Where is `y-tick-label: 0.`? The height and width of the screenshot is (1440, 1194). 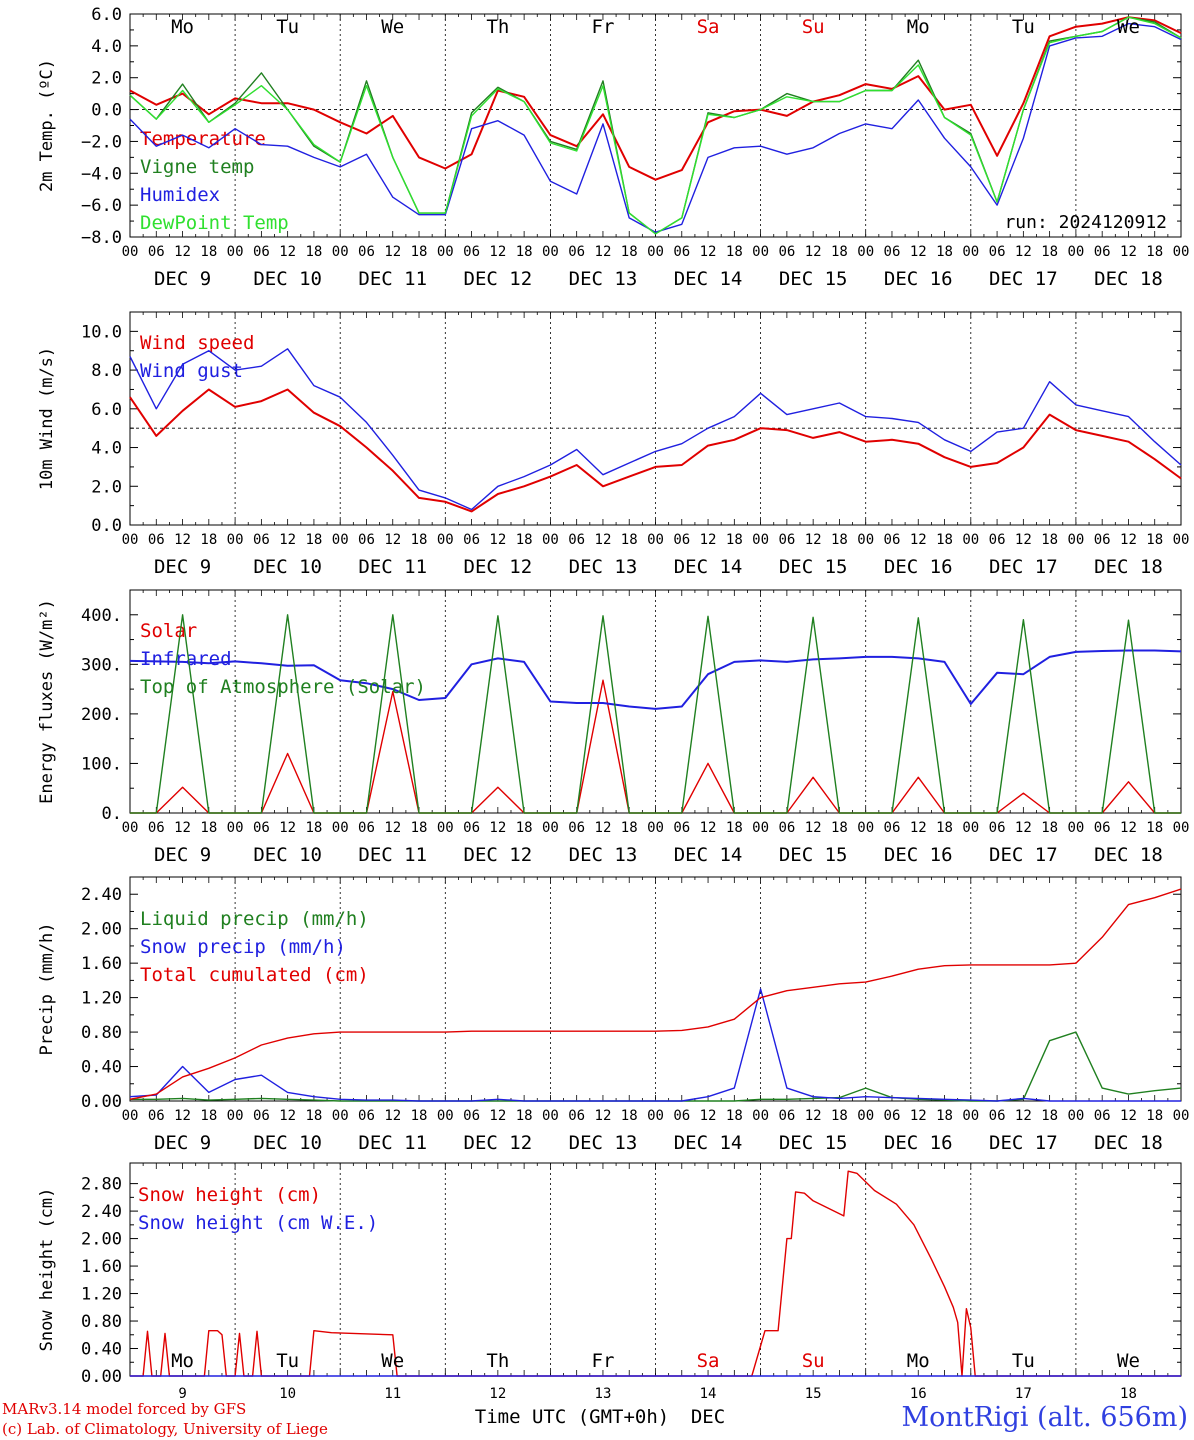 y-tick-label: 0. is located at coordinates (112, 814).